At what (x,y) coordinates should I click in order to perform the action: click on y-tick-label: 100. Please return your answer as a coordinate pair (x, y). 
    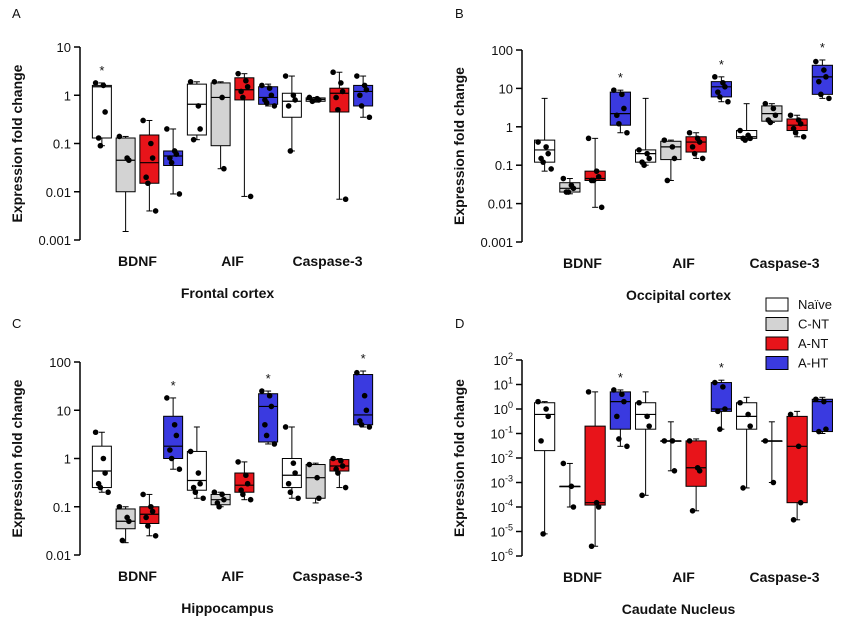
    Looking at the image, I should click on (60, 362).